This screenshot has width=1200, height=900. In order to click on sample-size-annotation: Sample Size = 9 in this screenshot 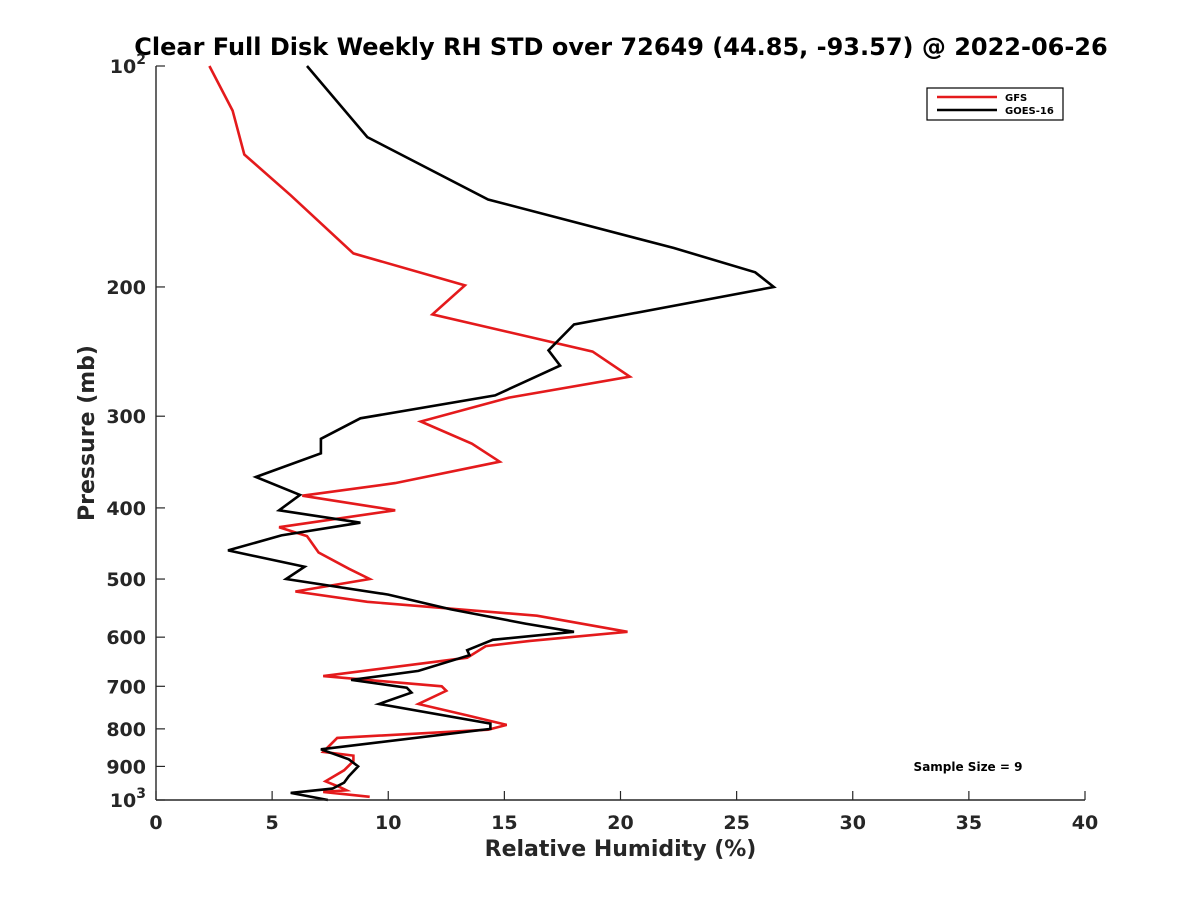, I will do `click(968, 767)`.